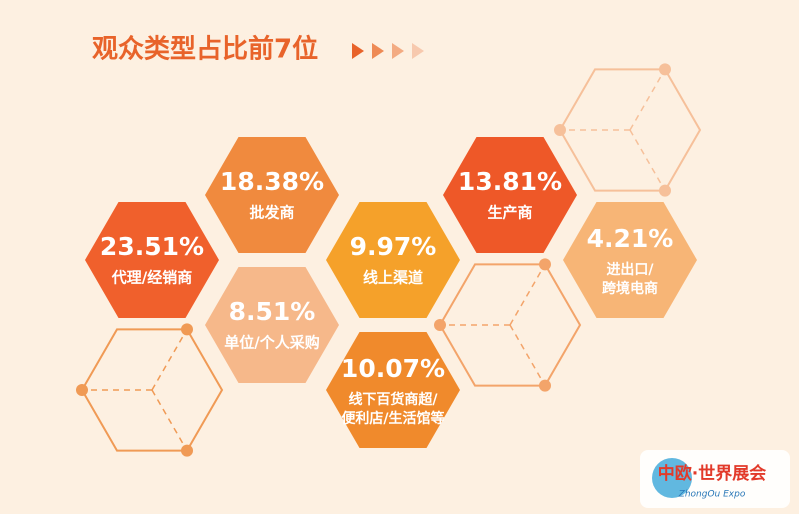 This screenshot has height=514, width=799. I want to click on label: 线上渠道, so click(393, 278).